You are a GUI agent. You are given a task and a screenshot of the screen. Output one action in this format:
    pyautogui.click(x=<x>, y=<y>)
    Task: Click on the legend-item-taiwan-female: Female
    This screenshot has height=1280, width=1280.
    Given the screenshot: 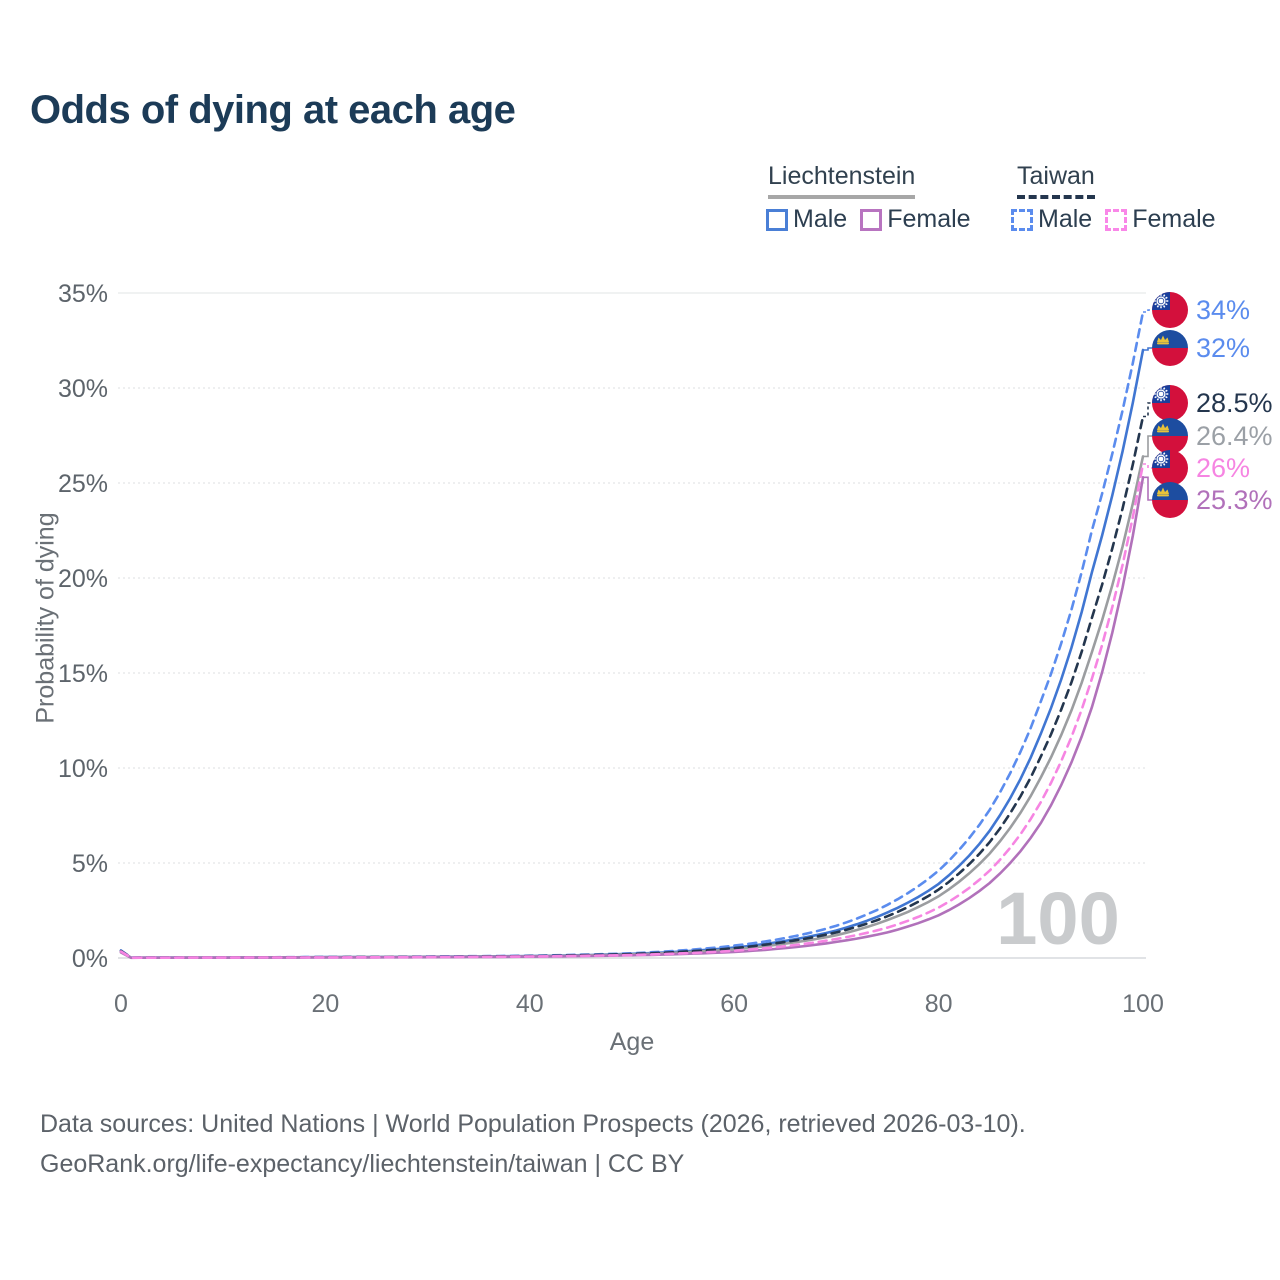 What is the action you would take?
    pyautogui.click(x=1160, y=219)
    